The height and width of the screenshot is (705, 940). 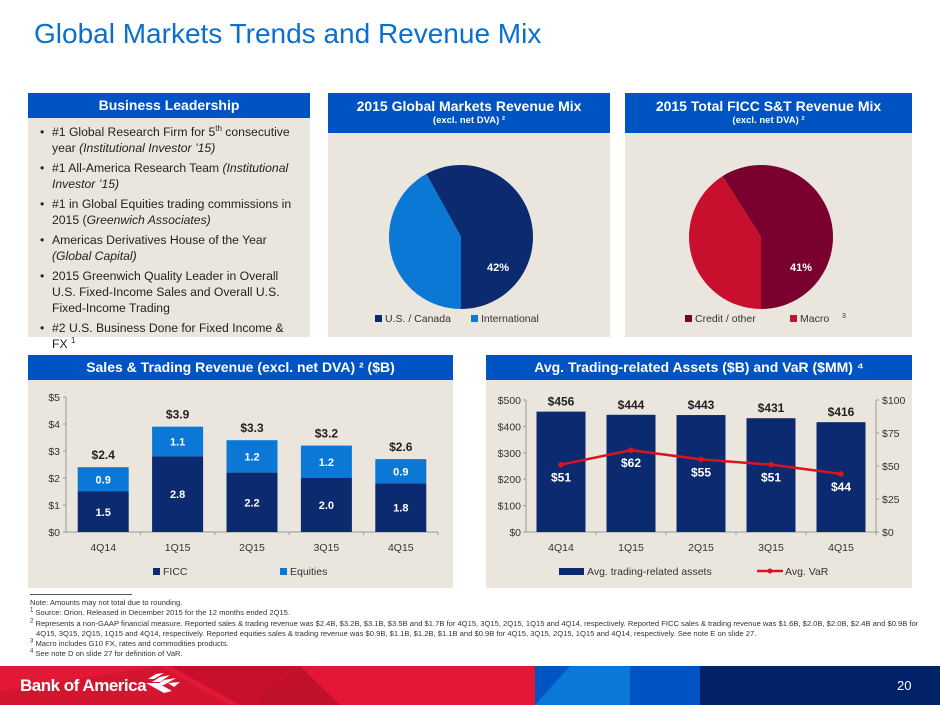 What do you see at coordinates (469, 120) in the screenshot?
I see `pie1-subtitle: (excl. net DVA) ²` at bounding box center [469, 120].